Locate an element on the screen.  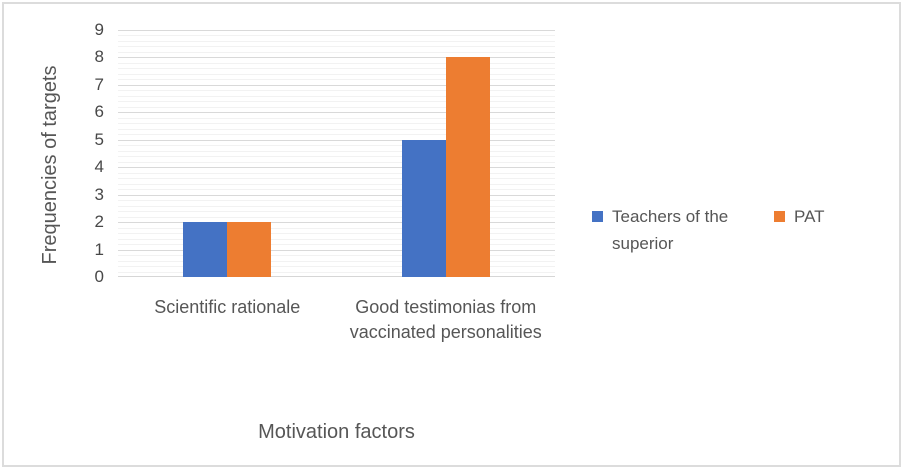
legend-entry-1: PAT is located at coordinates (799, 216).